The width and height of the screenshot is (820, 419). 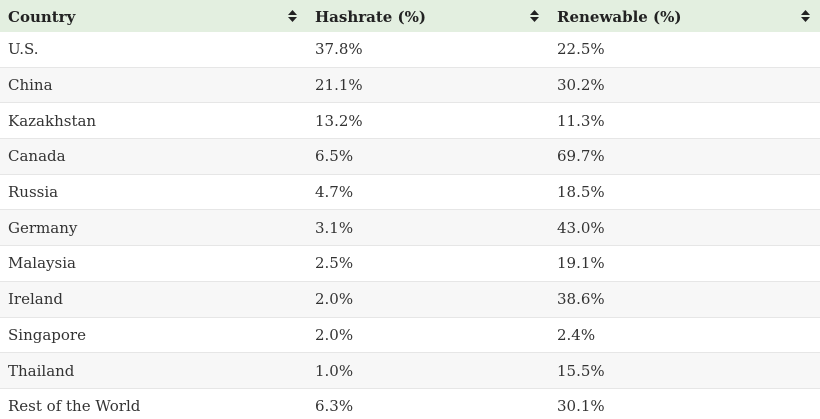 What do you see at coordinates (153, 191) in the screenshot?
I see `cell-country: Russia` at bounding box center [153, 191].